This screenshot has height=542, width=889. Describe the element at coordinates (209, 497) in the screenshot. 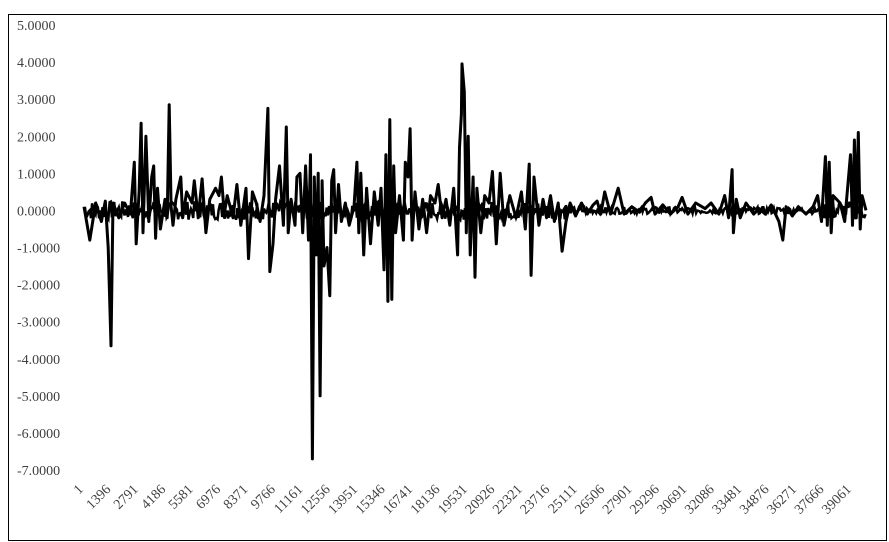

I see `x-tick-label: 6976` at that location.